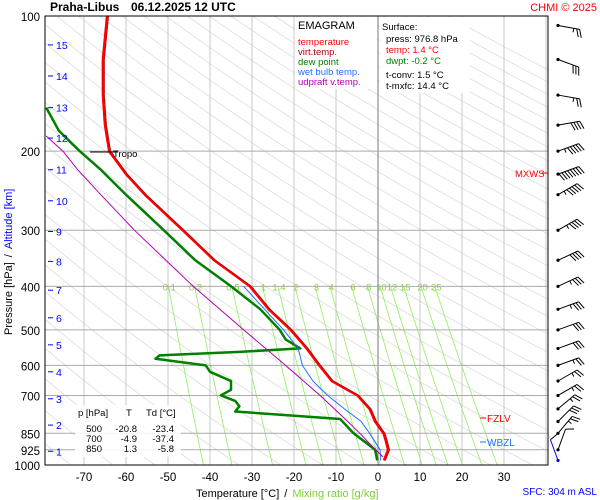 Image resolution: width=600 pixels, height=500 pixels. Describe the element at coordinates (405, 287) in the screenshot. I see `mixing-ratio-label: 15` at that location.